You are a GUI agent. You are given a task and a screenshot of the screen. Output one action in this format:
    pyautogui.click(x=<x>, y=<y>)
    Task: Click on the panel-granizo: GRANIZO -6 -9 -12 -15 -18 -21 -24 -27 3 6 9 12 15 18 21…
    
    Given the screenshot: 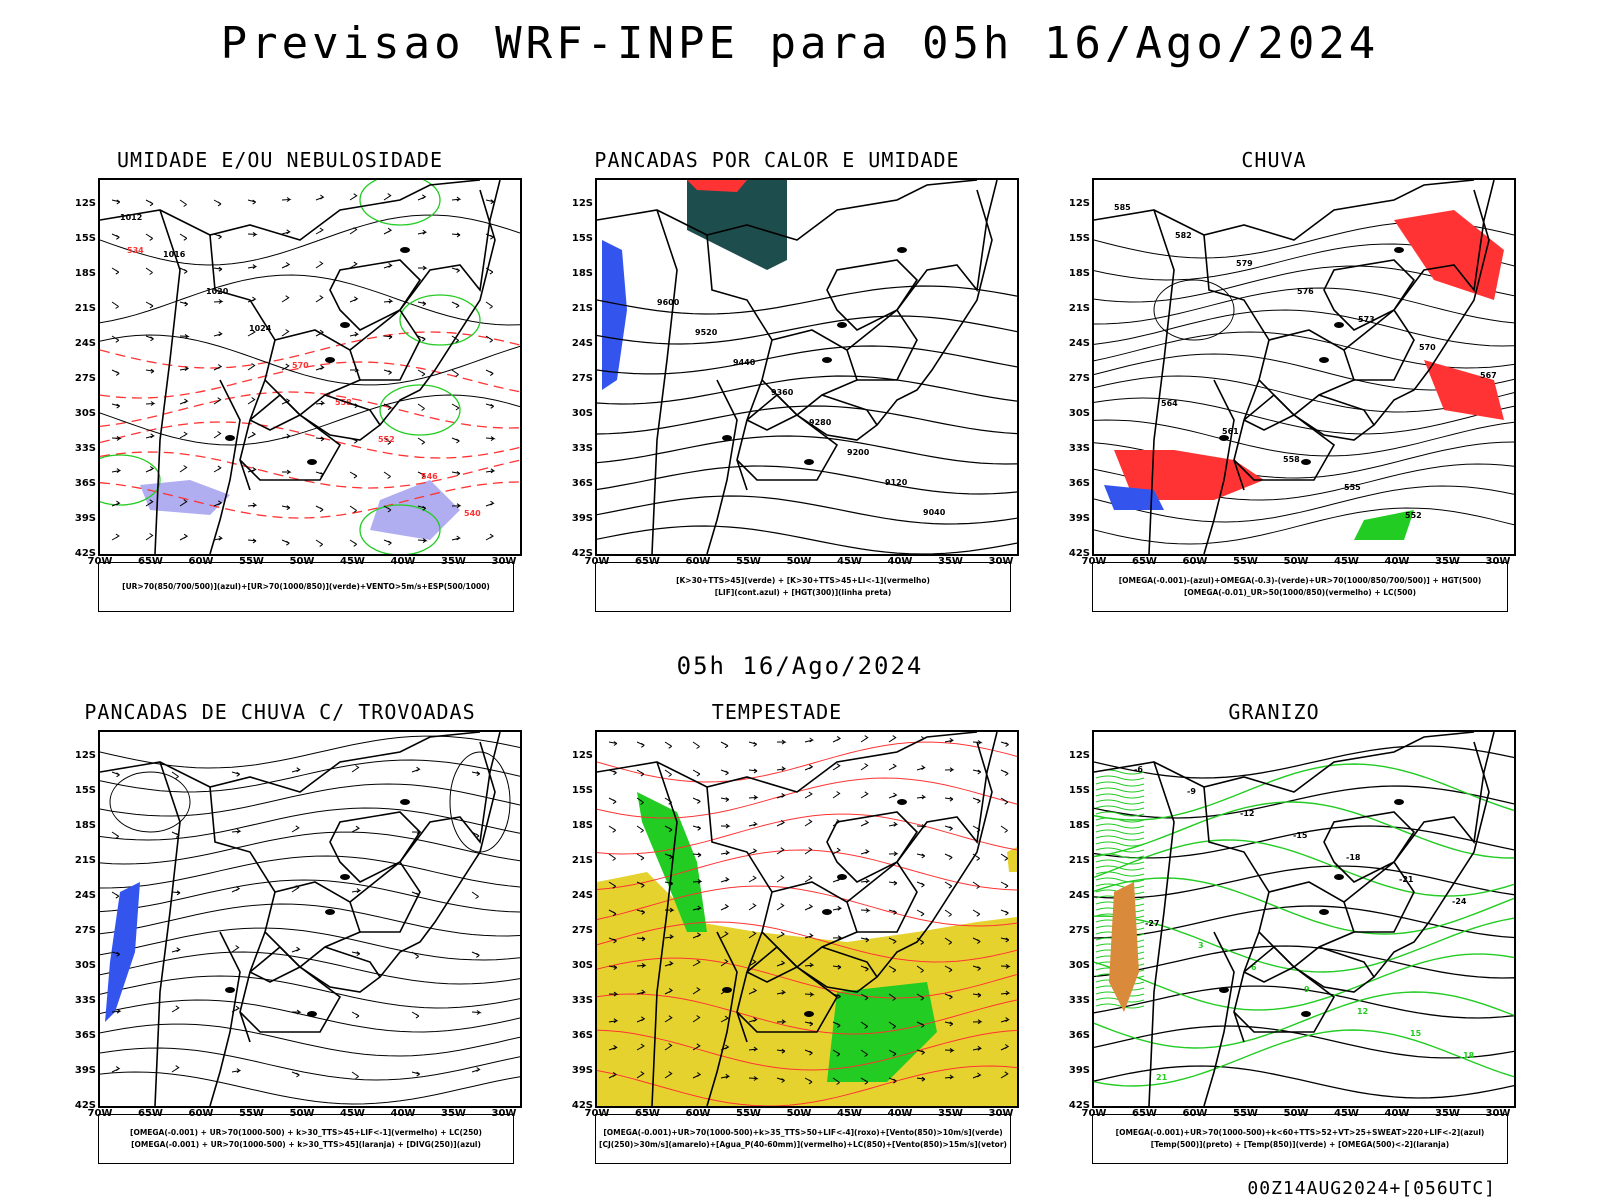 What is the action you would take?
    pyautogui.click(x=1285, y=940)
    